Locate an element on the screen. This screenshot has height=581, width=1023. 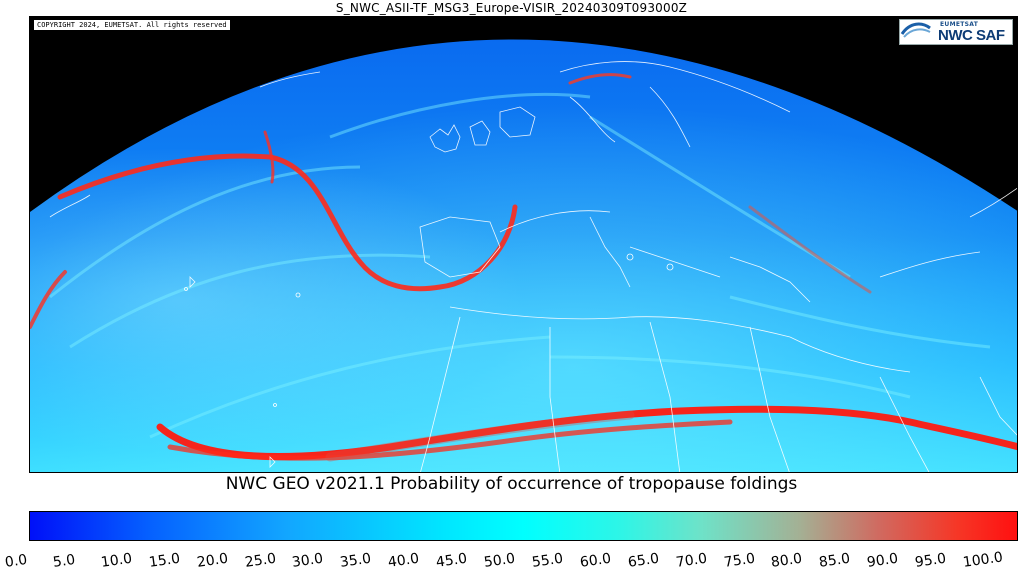
colorbar-tick-label: 85.0 is located at coordinates (835, 560).